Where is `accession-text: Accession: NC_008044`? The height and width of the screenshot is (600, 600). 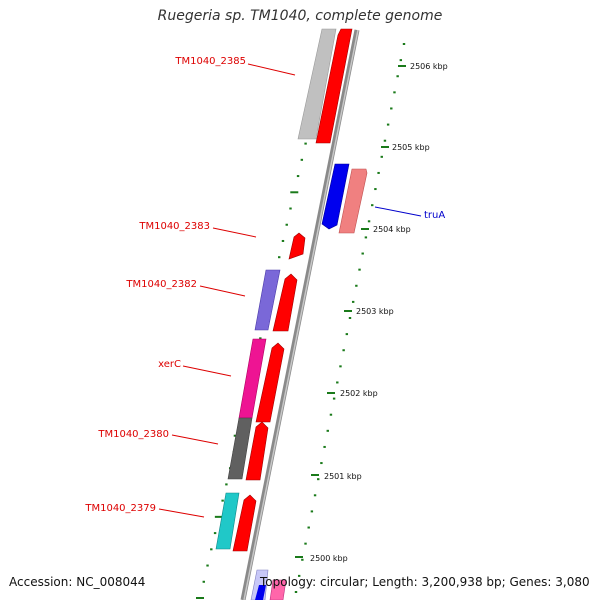
accession-text: Accession: NC_008044 is located at coordinates (77, 582).